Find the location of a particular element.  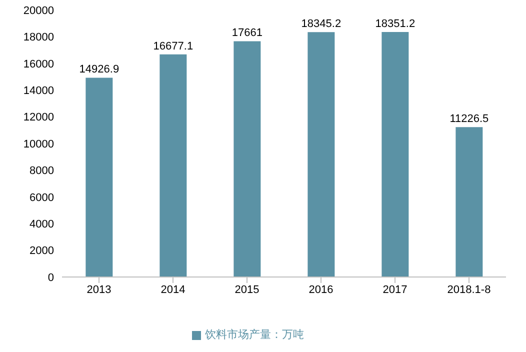

y-tick-label: 8000 is located at coordinates (42, 171).